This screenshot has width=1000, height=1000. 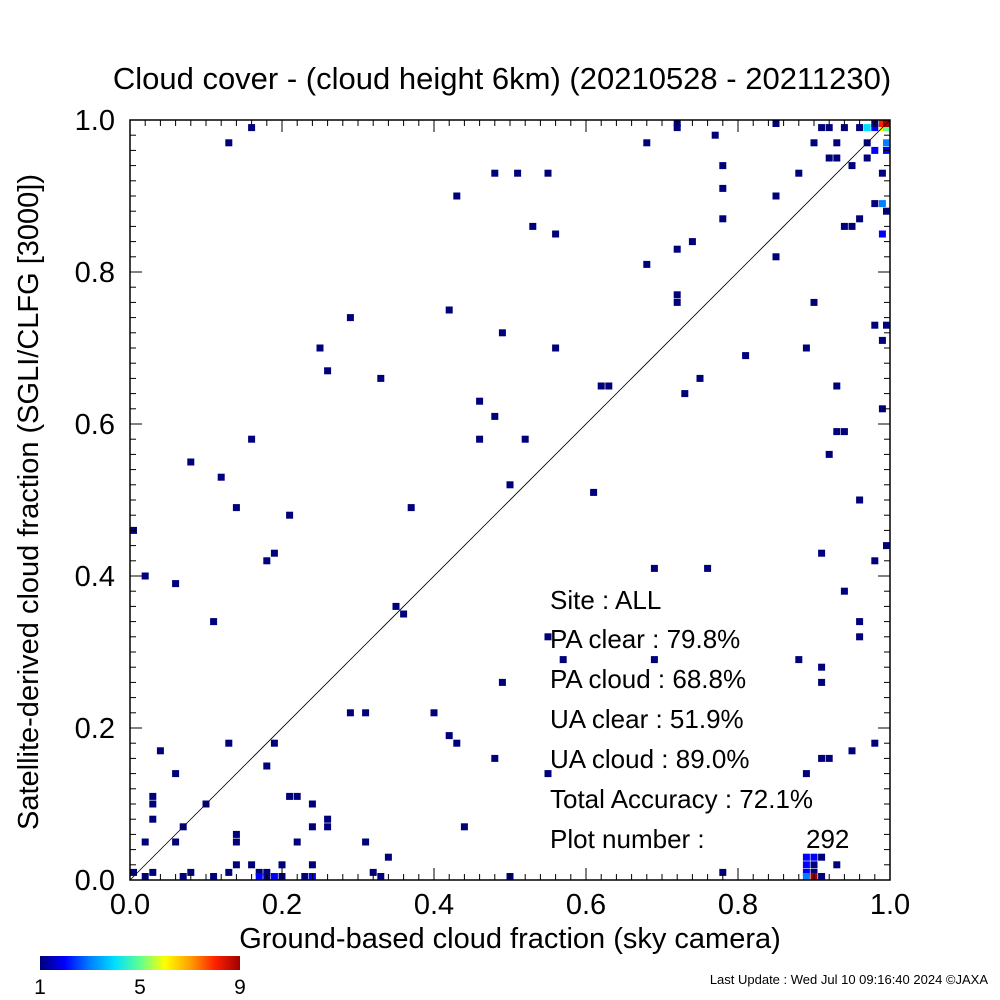 What do you see at coordinates (434, 905) in the screenshot?
I see `x-tick-label: 0.4` at bounding box center [434, 905].